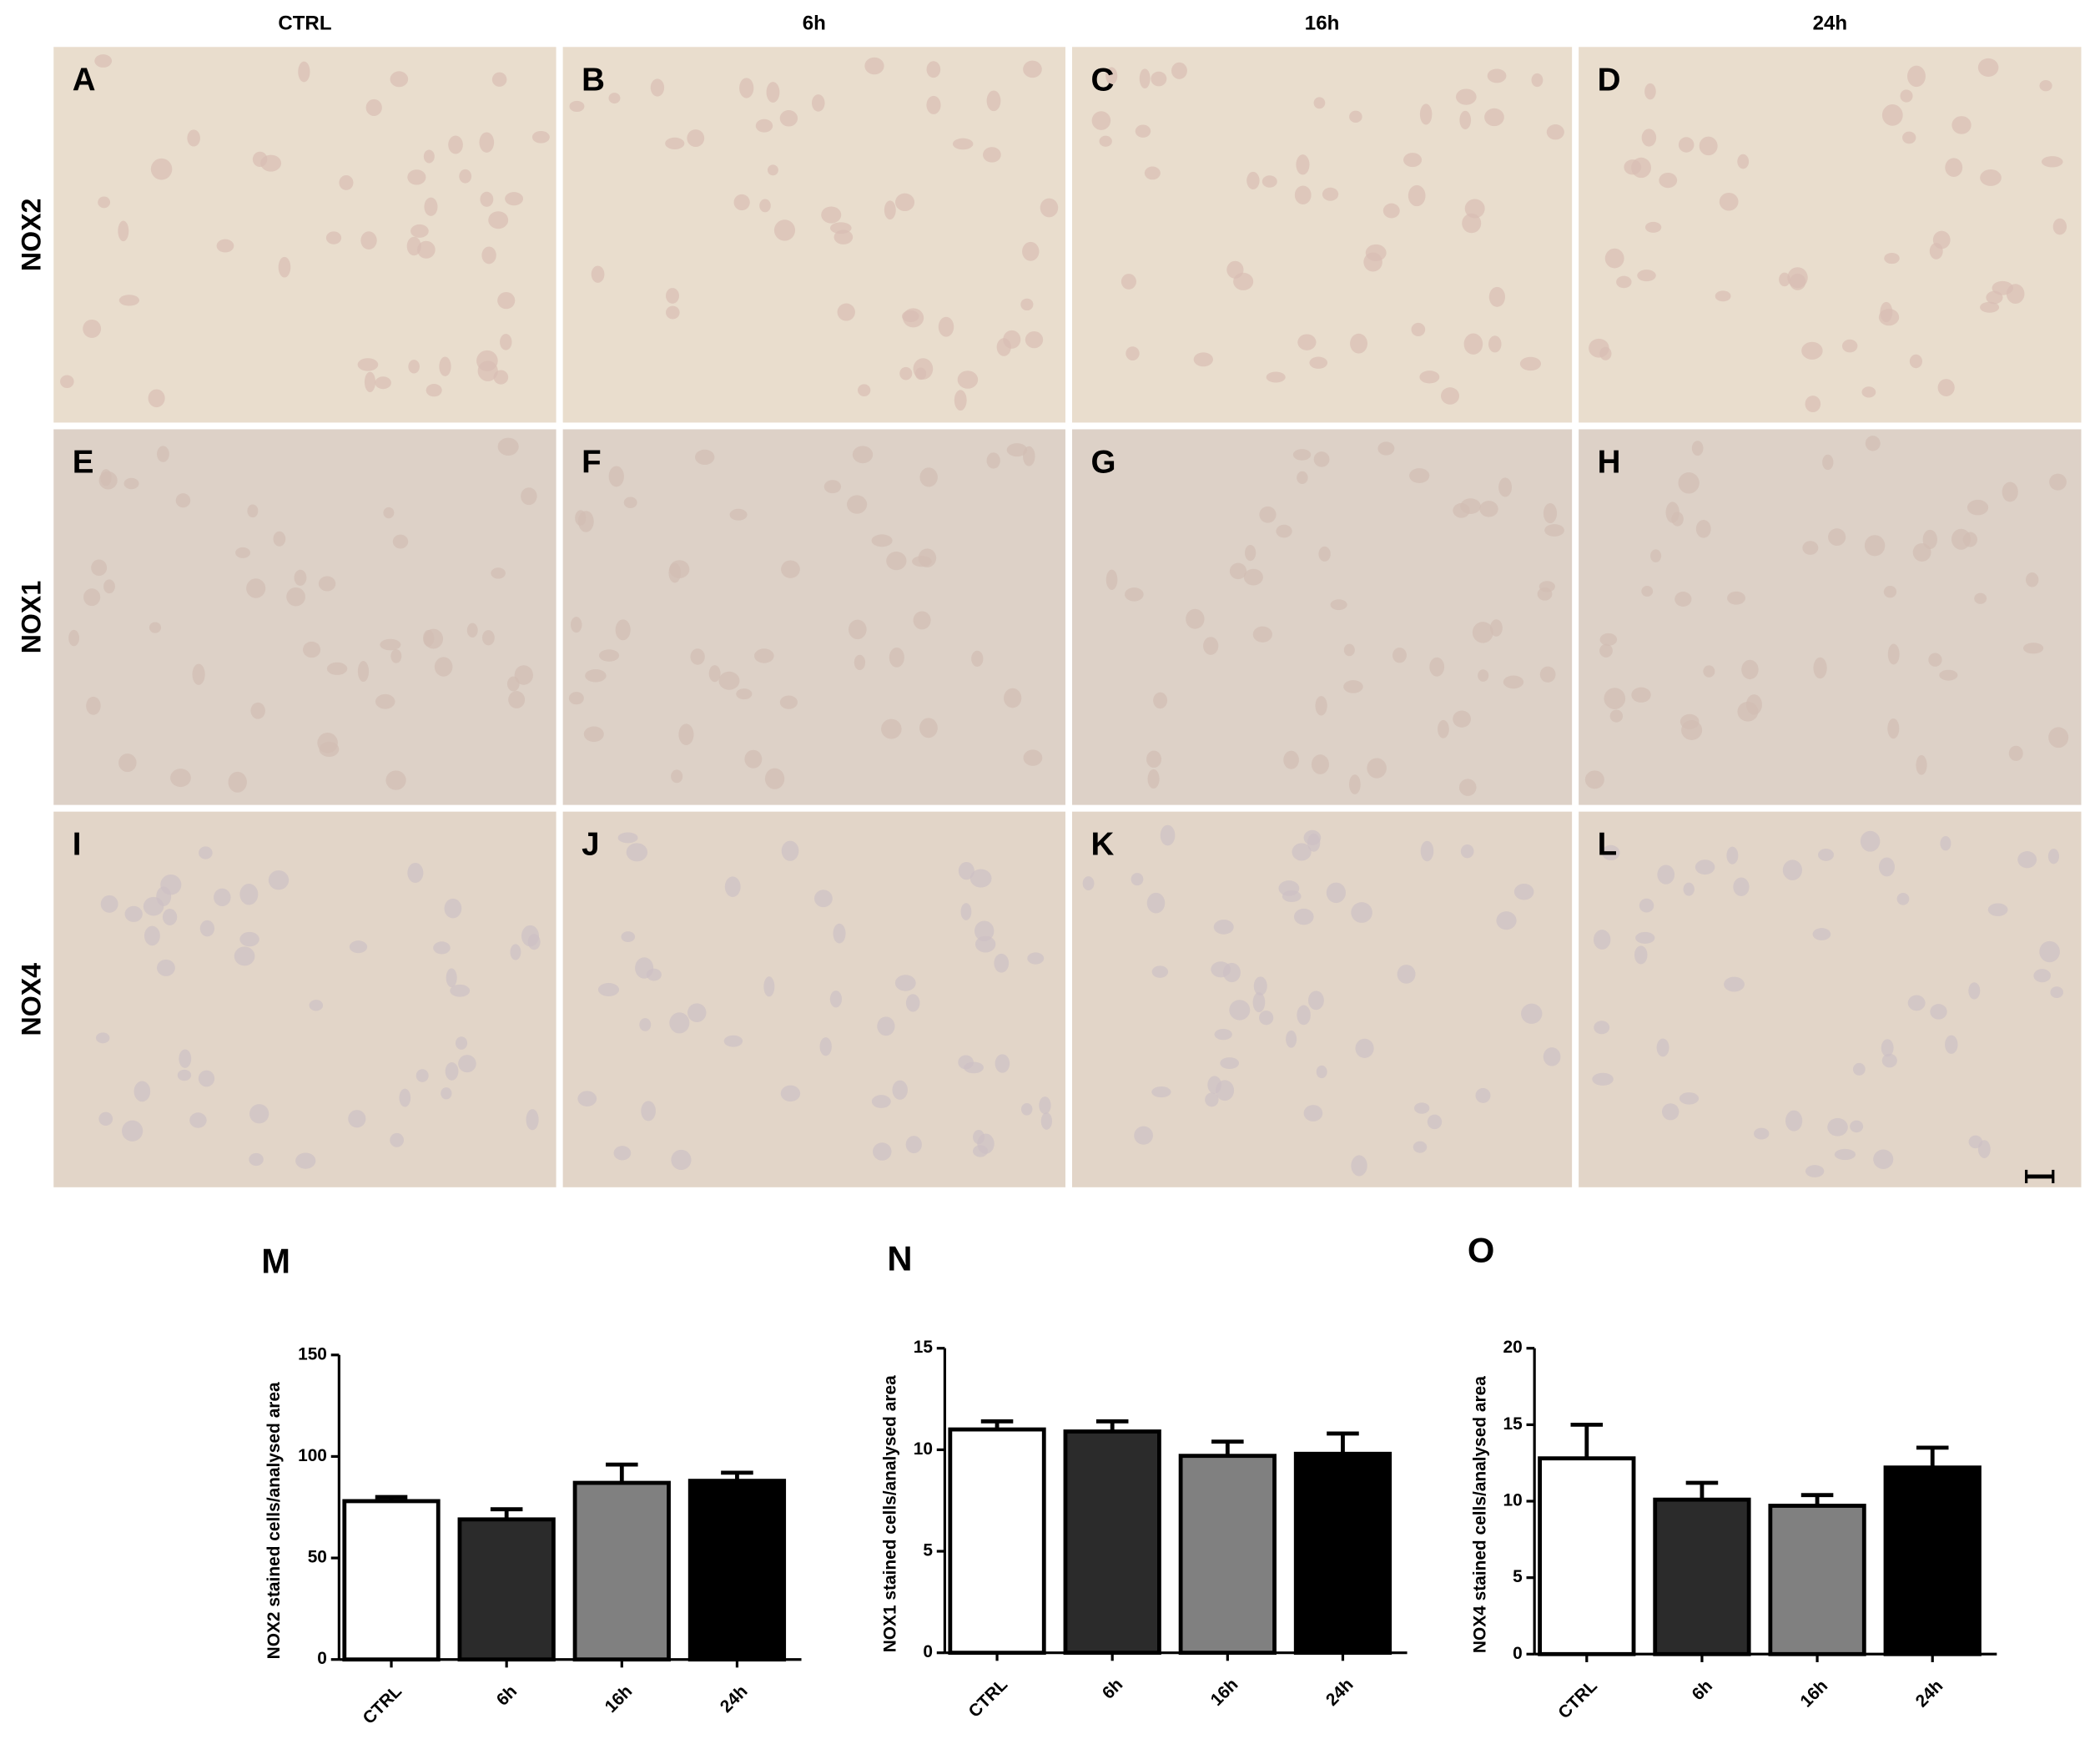 This screenshot has height=1744, width=2100. I want to click on micrograph, so click(1831, 235).